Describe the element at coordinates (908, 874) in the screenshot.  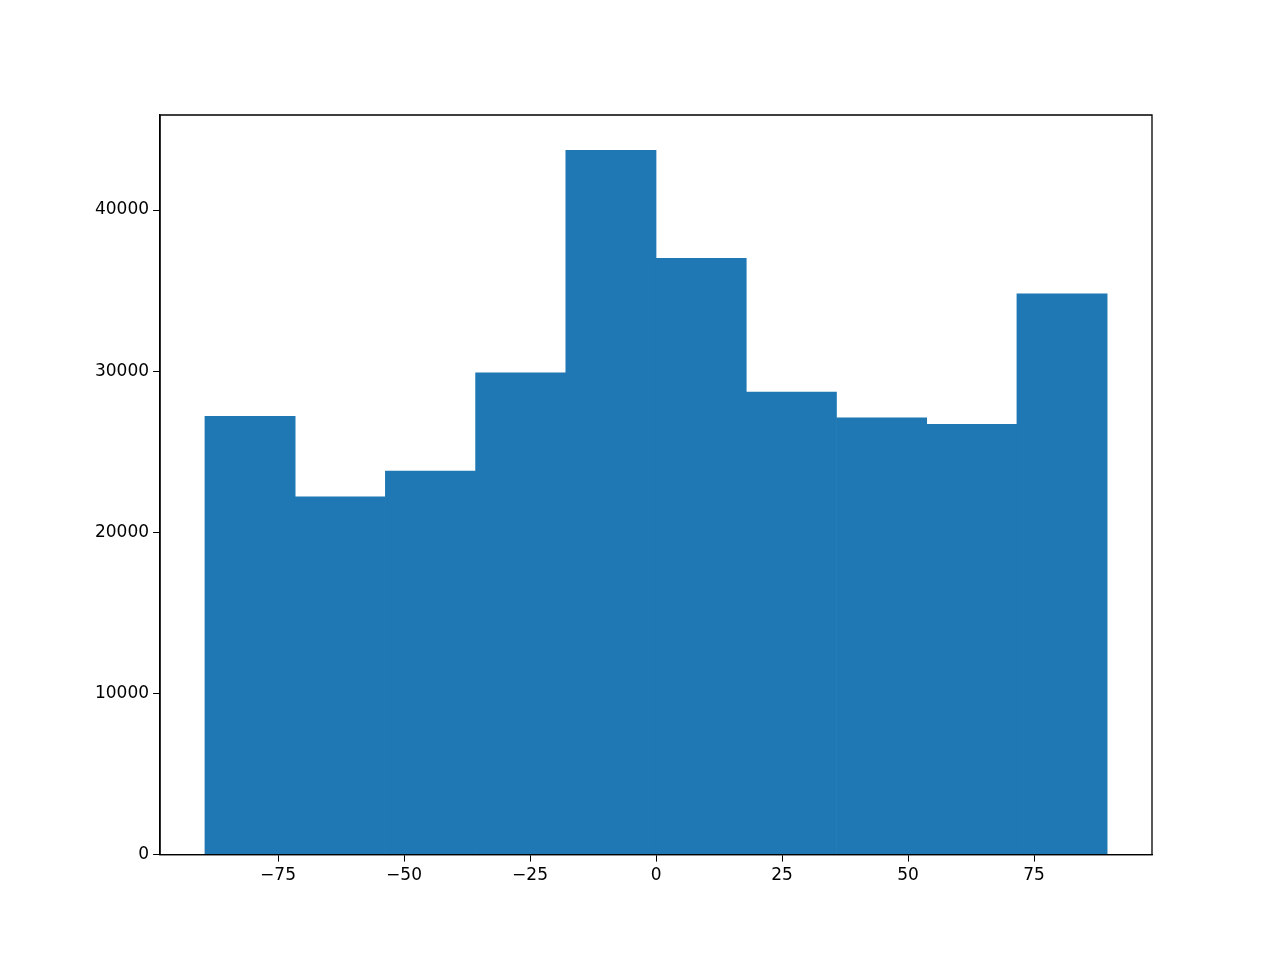
I see `x-tick-label: 50` at that location.